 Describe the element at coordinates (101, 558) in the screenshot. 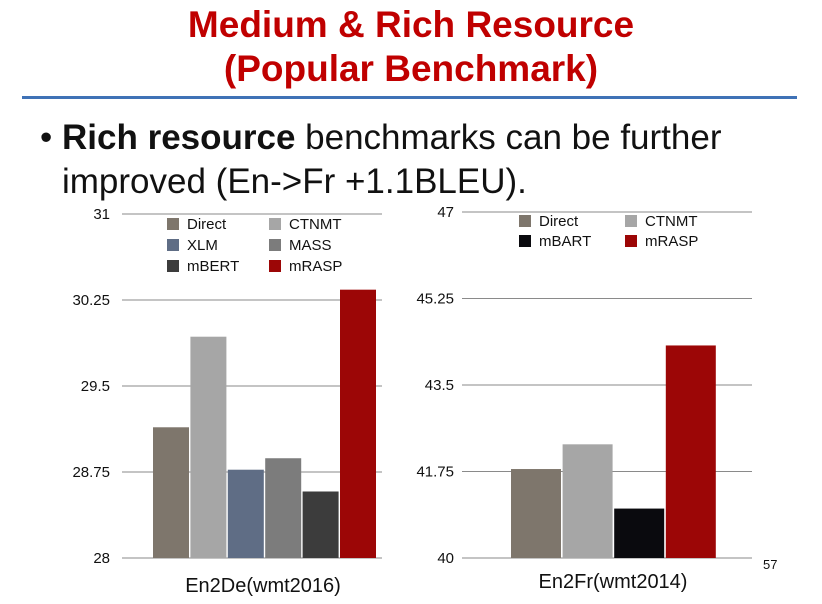

I see `y-tick-label-0-4: 28` at that location.